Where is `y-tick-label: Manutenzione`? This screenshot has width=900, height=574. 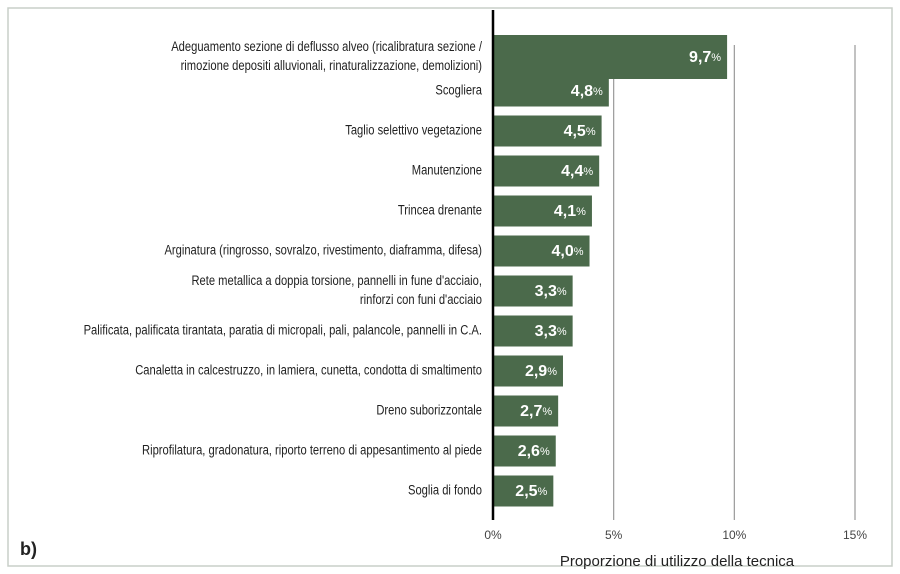 y-tick-label: Manutenzione is located at coordinates (447, 170).